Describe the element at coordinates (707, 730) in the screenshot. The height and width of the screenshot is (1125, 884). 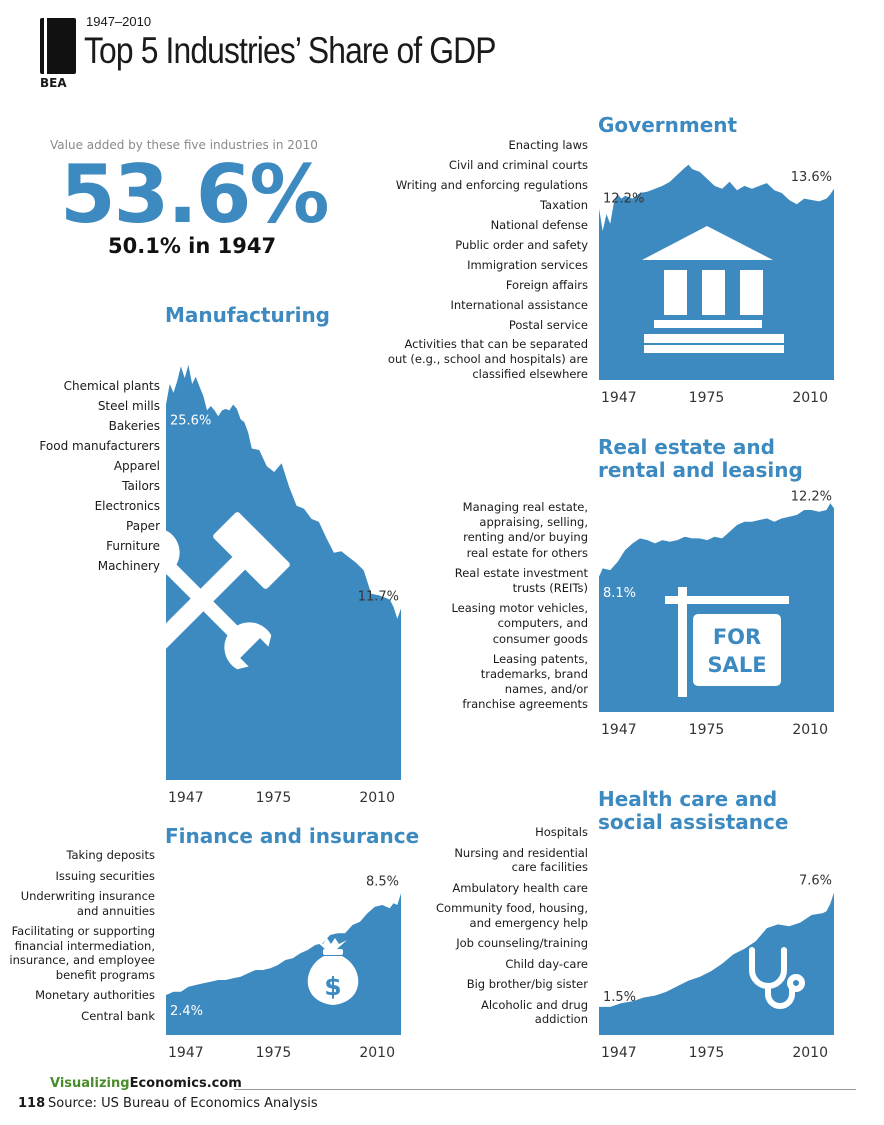
I see `real_estate-x-tick-1975: 1975` at that location.